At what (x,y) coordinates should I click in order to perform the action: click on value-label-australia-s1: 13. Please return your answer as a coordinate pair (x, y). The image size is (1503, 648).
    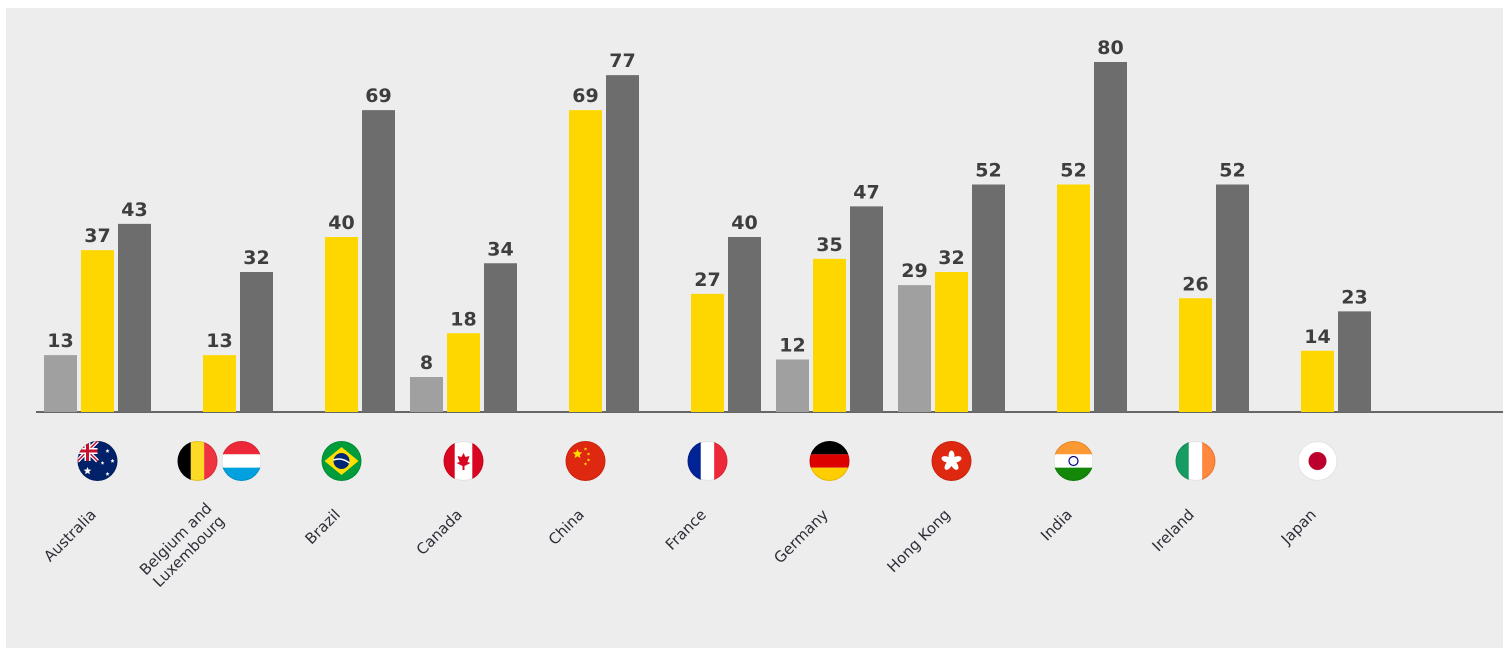
    Looking at the image, I should click on (60, 341).